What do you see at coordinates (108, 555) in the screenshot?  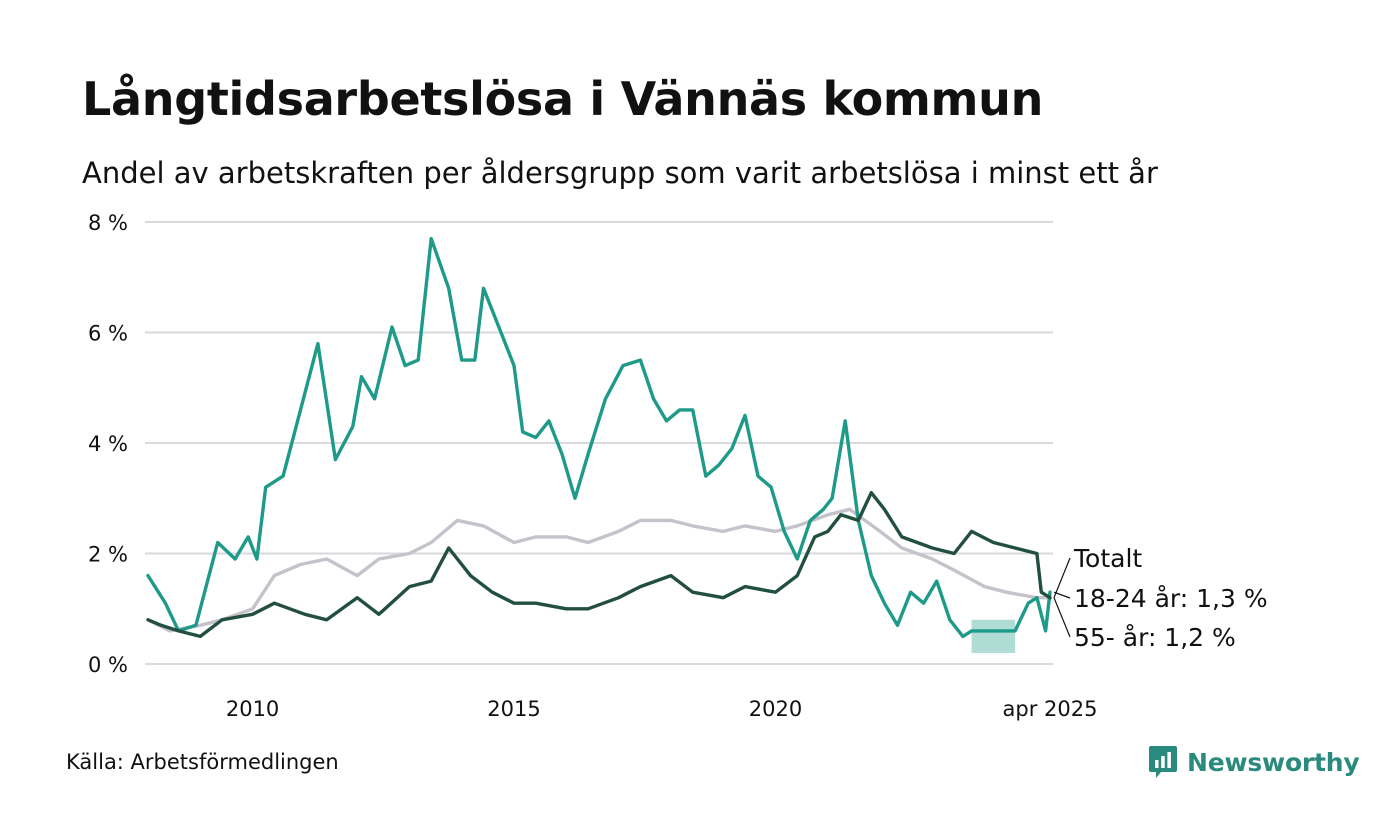 I see `y-tick-label: 2 %` at bounding box center [108, 555].